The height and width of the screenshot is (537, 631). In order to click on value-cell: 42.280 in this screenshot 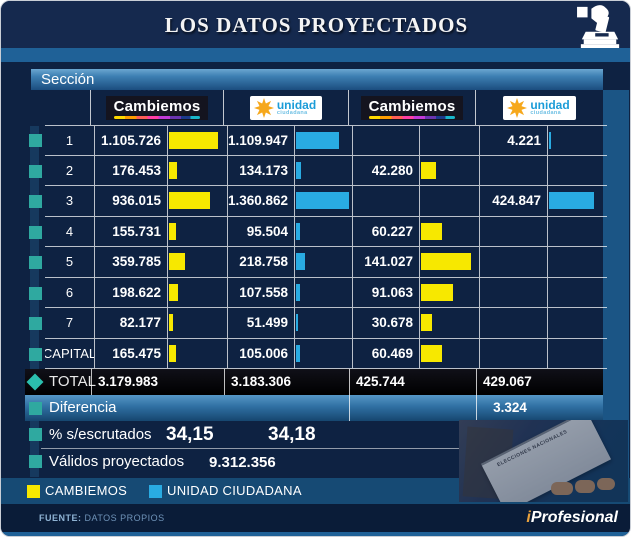, I will do `click(386, 170)`.